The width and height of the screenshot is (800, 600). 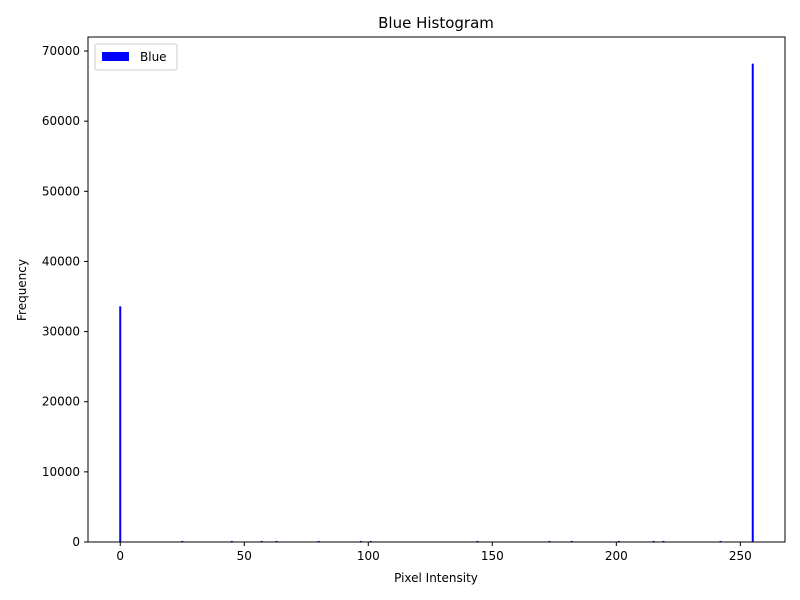 What do you see at coordinates (61, 402) in the screenshot?
I see `y-tick-label: 20000` at bounding box center [61, 402].